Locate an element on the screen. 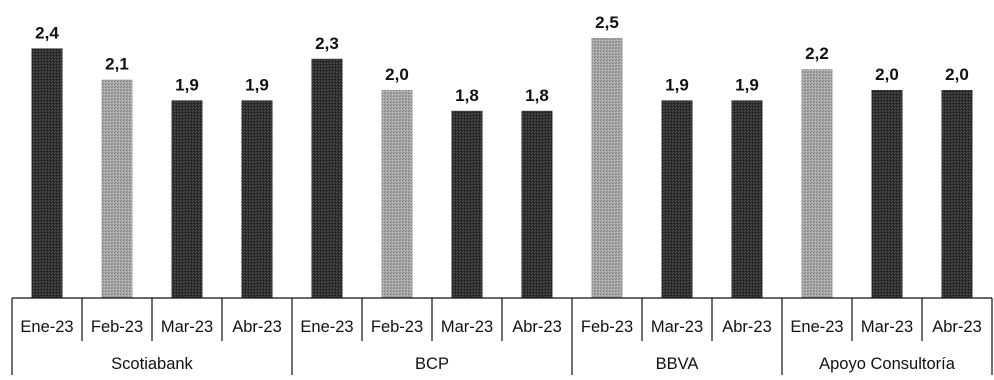 The height and width of the screenshot is (380, 994). data-label: 2,3 is located at coordinates (327, 43).